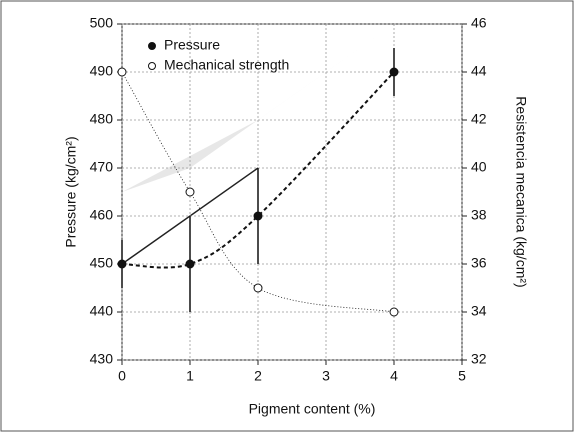 This screenshot has height=432, width=574. I want to click on y-tick-label: 480, so click(102, 119).